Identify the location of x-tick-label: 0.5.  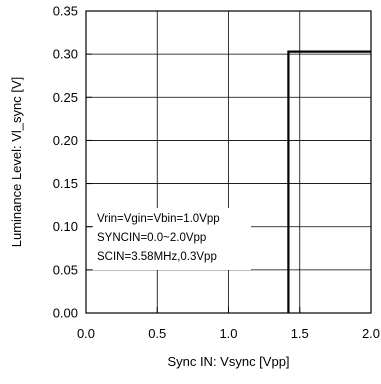
(157, 333).